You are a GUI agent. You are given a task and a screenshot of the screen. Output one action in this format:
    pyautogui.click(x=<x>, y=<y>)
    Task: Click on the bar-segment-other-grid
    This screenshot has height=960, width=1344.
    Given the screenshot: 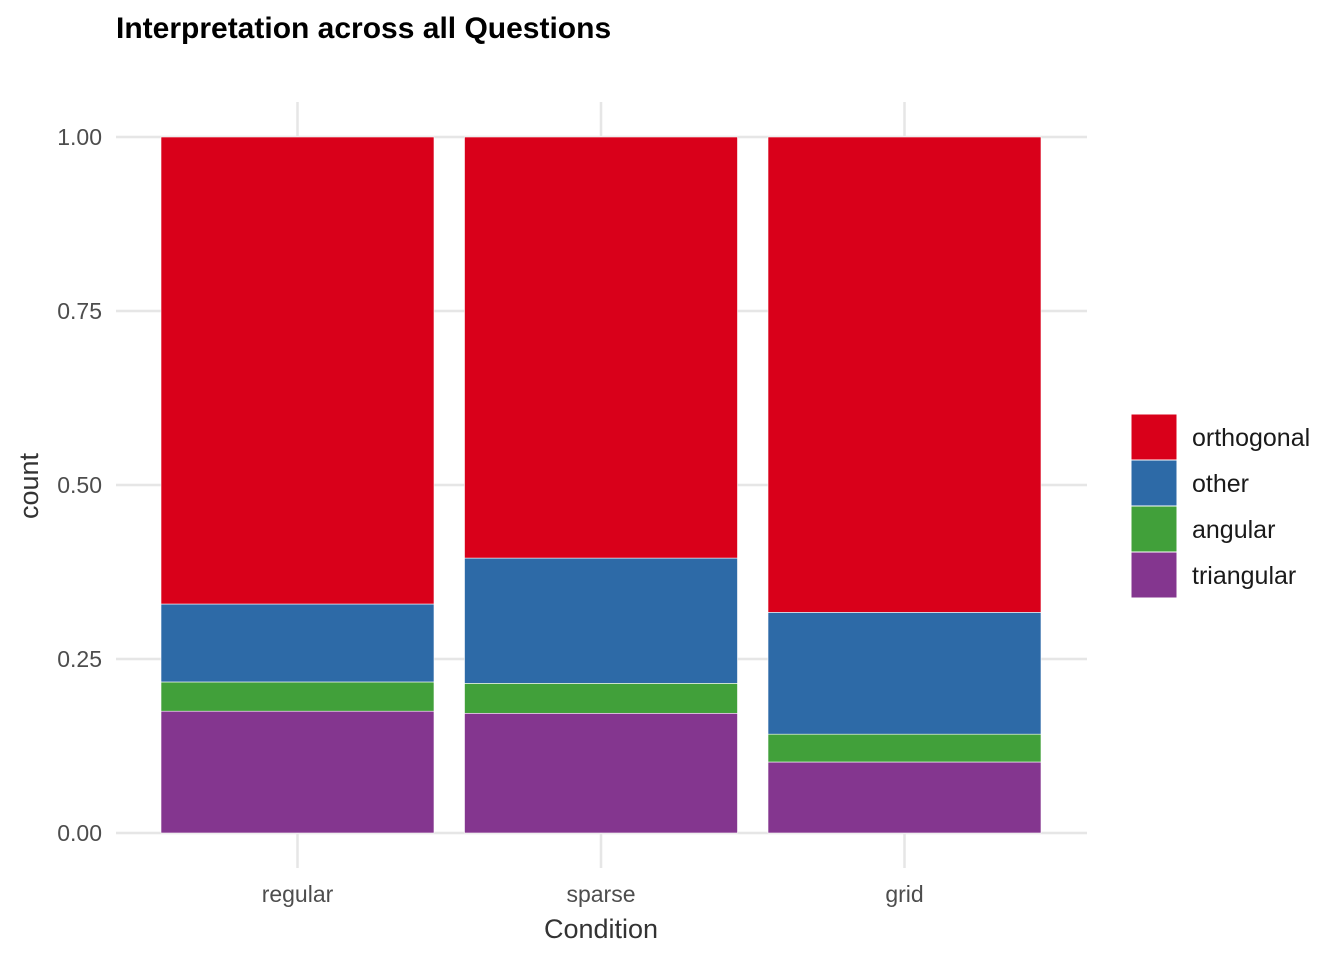 What is the action you would take?
    pyautogui.click(x=904, y=673)
    